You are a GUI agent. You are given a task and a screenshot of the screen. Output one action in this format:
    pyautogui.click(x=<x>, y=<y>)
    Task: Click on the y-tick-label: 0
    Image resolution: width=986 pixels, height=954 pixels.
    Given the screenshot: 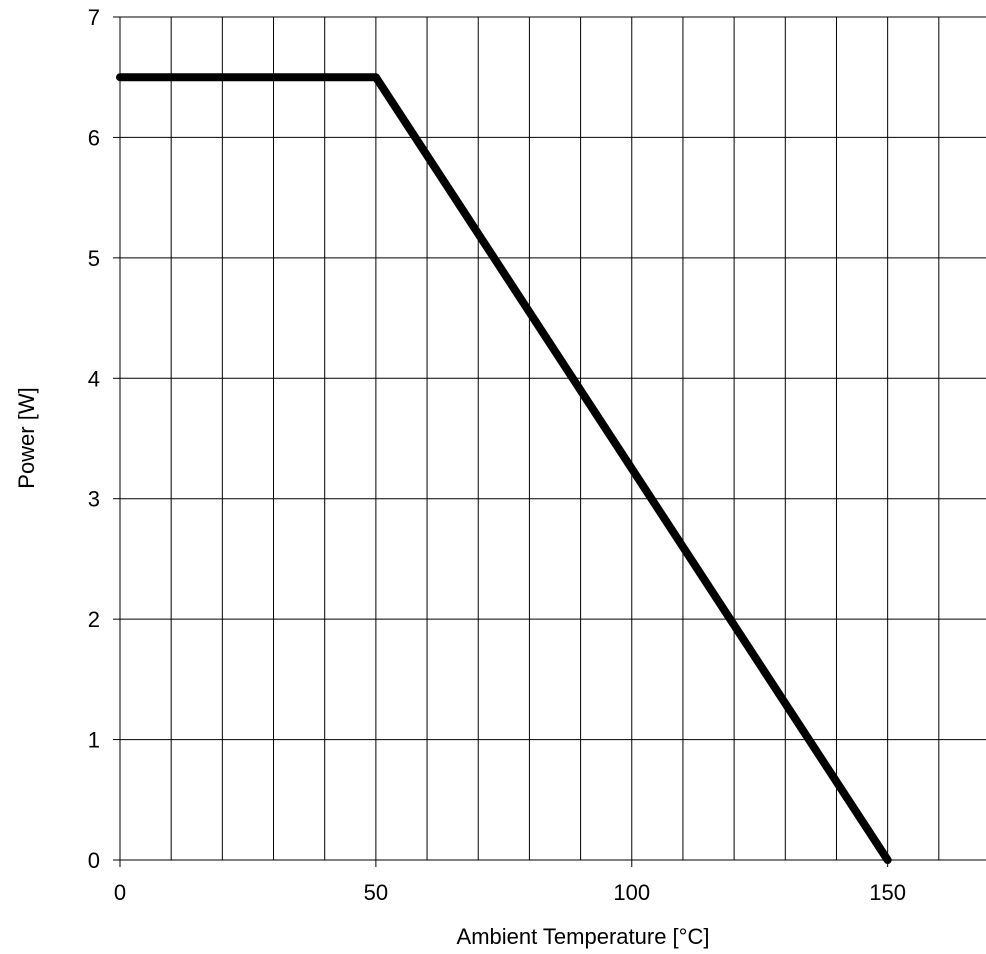 What is the action you would take?
    pyautogui.click(x=94, y=860)
    